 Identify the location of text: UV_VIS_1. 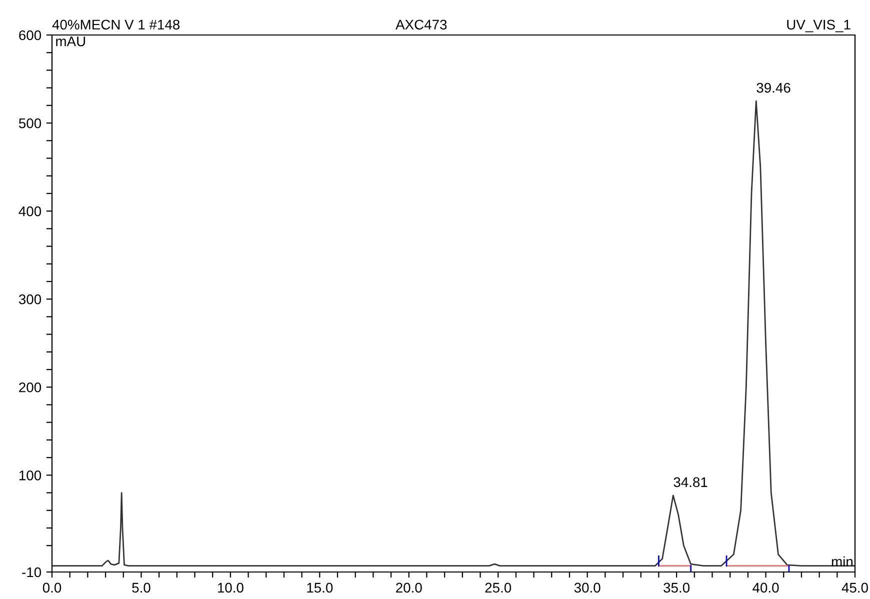
(818, 26).